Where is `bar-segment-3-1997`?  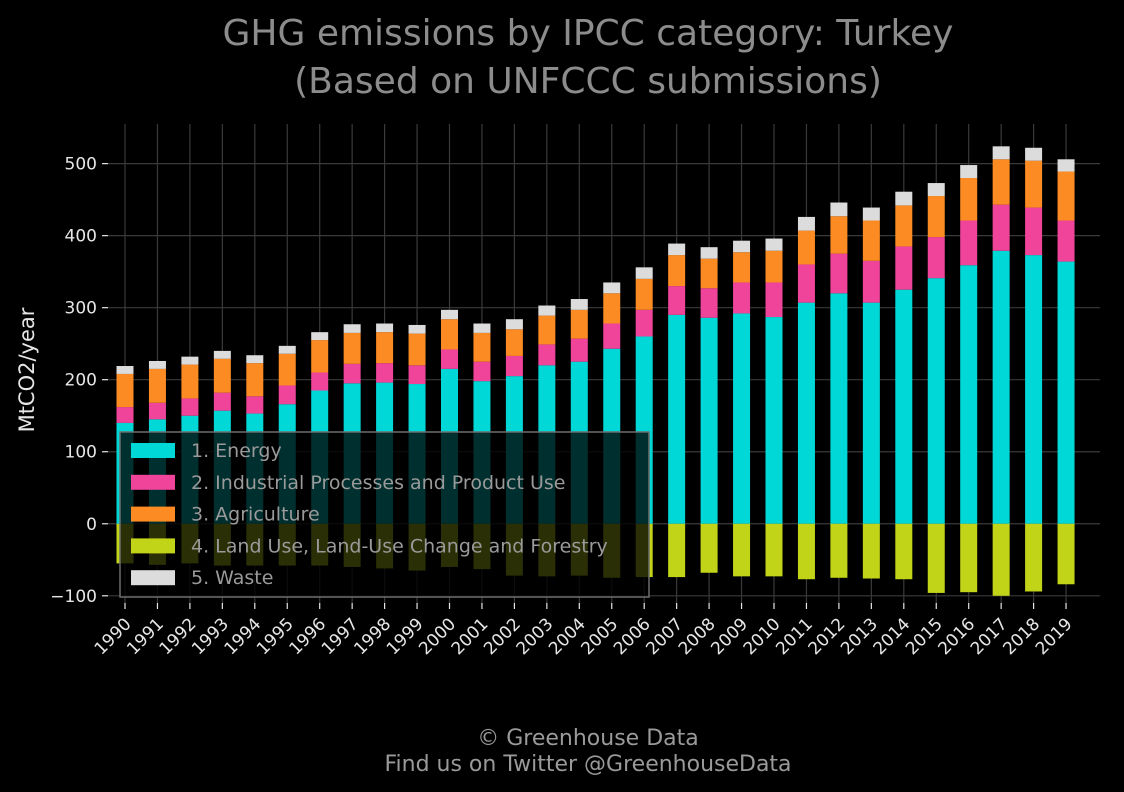
bar-segment-3-1997 is located at coordinates (352, 348).